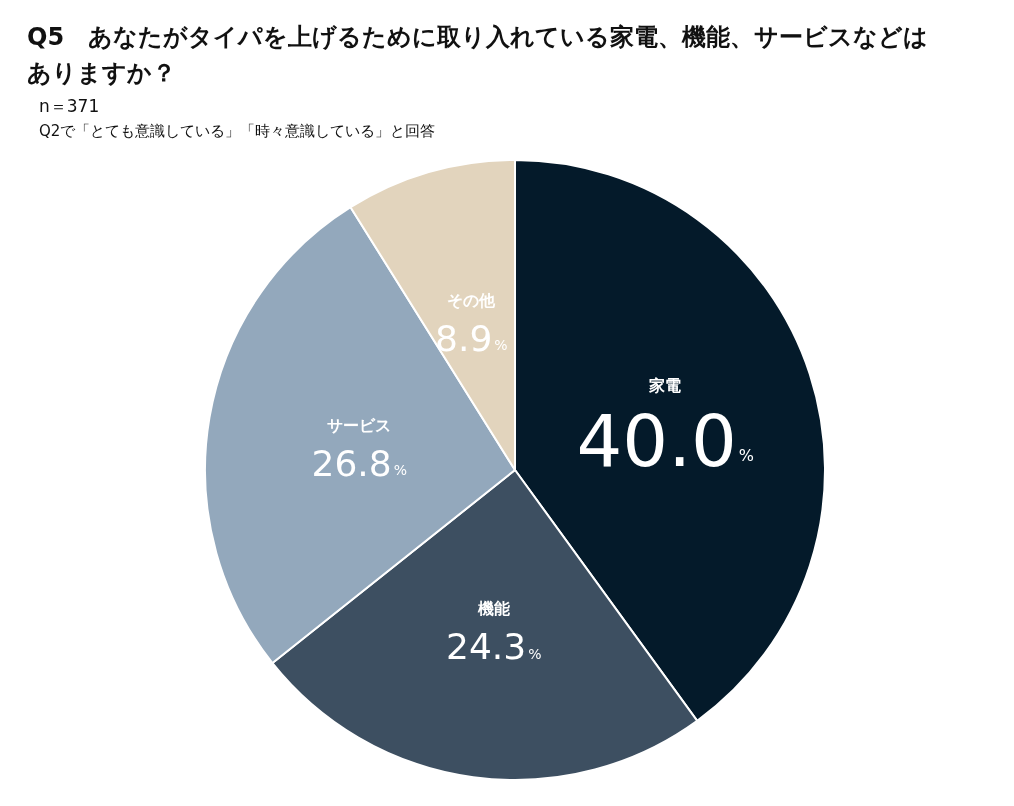 This screenshot has width=1014, height=806. Describe the element at coordinates (359, 425) in the screenshot. I see `slice-label: サービス` at that location.